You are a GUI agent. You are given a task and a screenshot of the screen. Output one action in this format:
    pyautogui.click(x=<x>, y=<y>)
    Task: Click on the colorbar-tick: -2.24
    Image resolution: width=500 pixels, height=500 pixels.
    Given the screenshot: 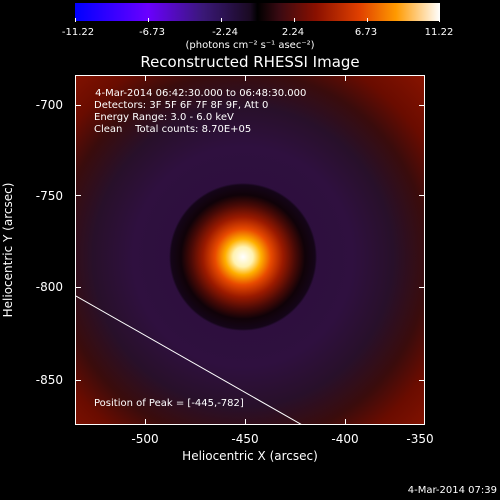 What is the action you would take?
    pyautogui.click(x=225, y=32)
    